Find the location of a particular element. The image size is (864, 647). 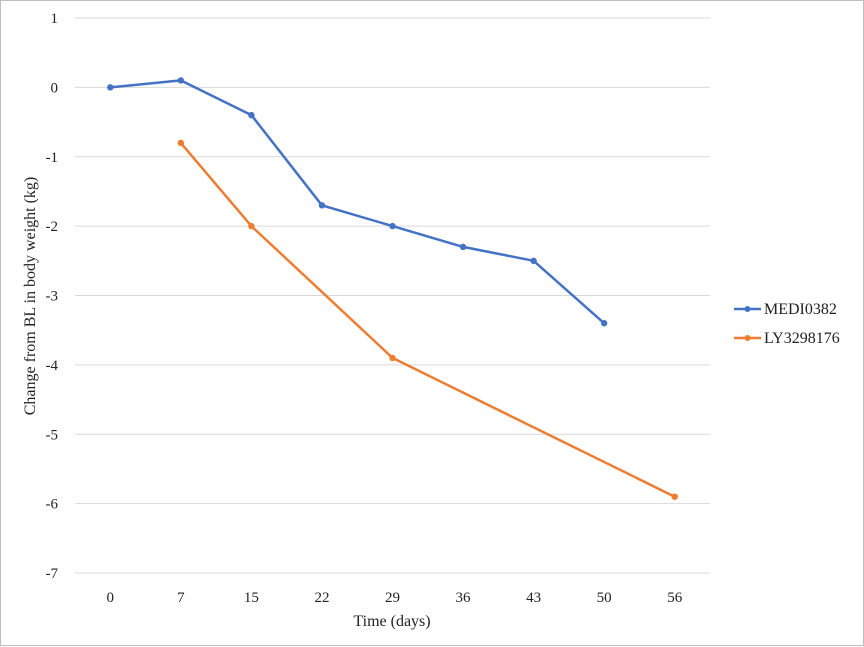

x-tick-label: 7 is located at coordinates (181, 598).